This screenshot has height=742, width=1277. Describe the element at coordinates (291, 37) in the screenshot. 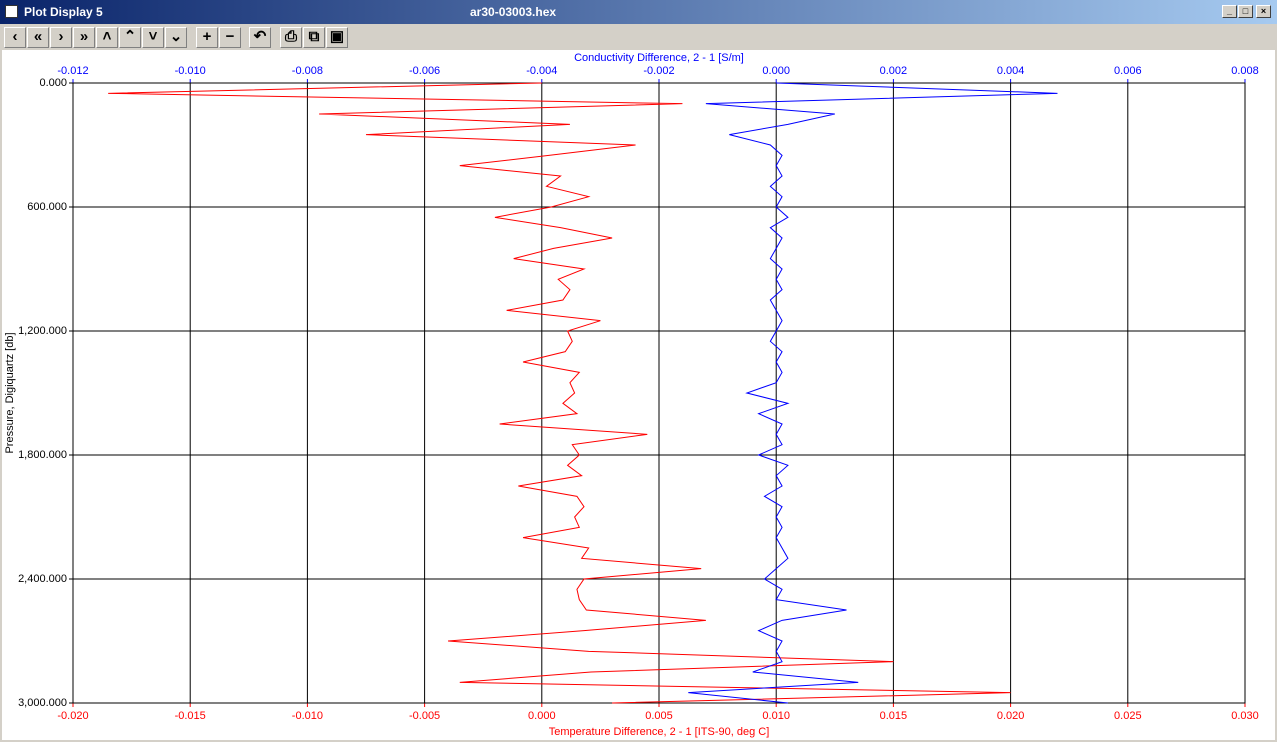

I see `print-button: ⎙` at that location.